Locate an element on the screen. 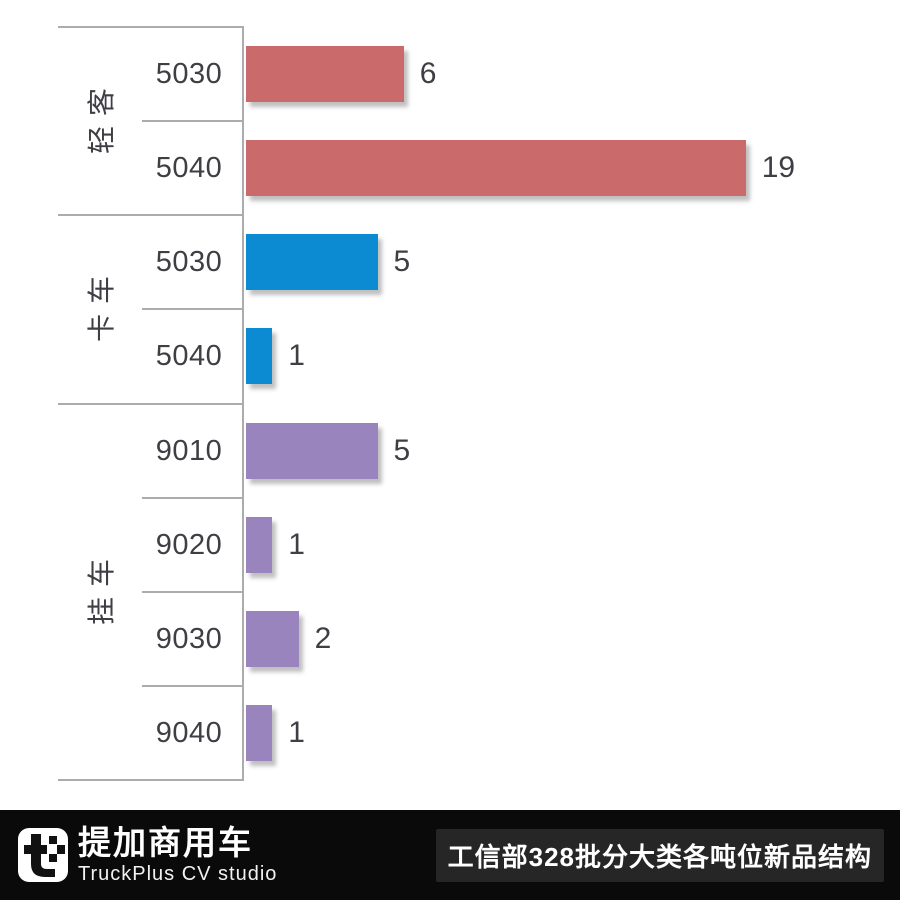  brand-text: 提加商用车 TruckPlus CV studio is located at coordinates (177, 855).